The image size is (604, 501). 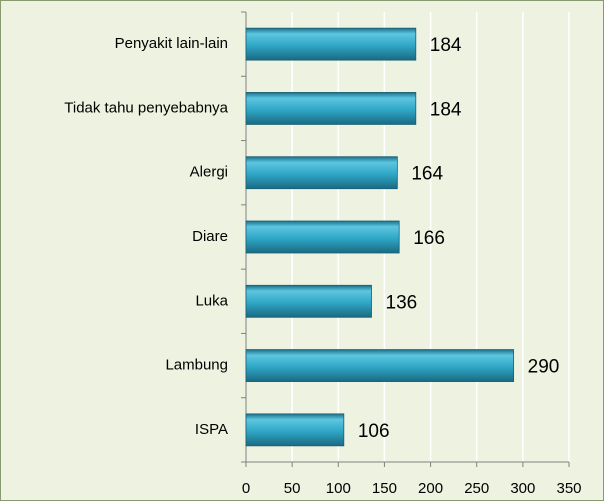 What do you see at coordinates (568, 488) in the screenshot?
I see `x-tick-label: 350` at bounding box center [568, 488].